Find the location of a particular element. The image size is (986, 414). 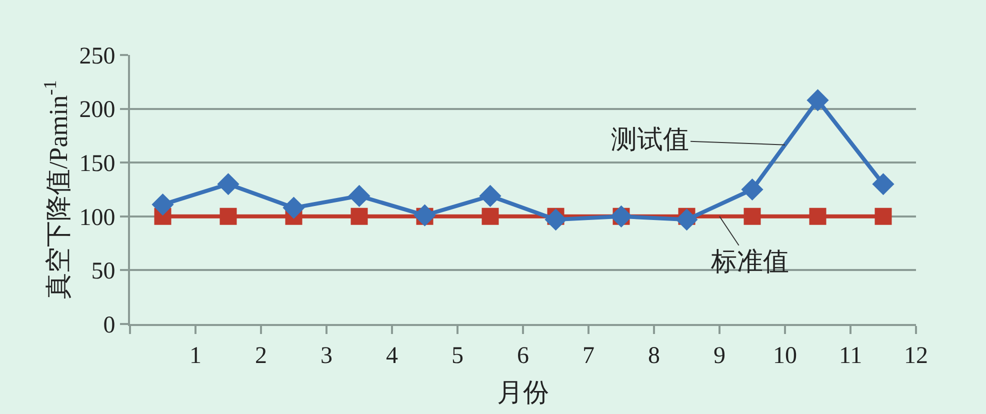

x-tick-label: 5 is located at coordinates (458, 355).